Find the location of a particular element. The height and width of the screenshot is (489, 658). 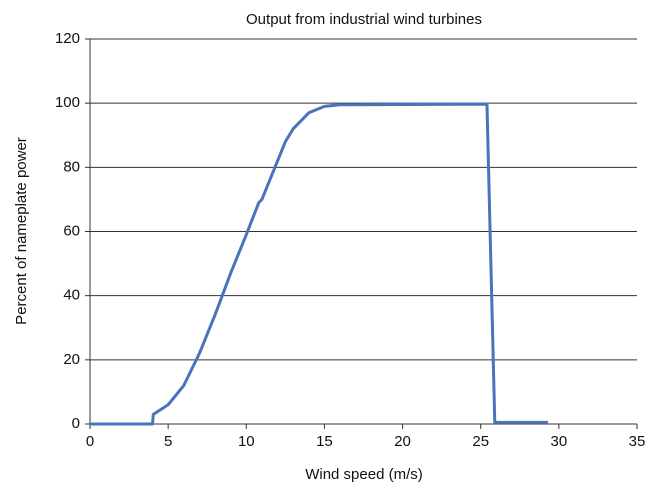

y-tick-label: 20 is located at coordinates (71, 359).